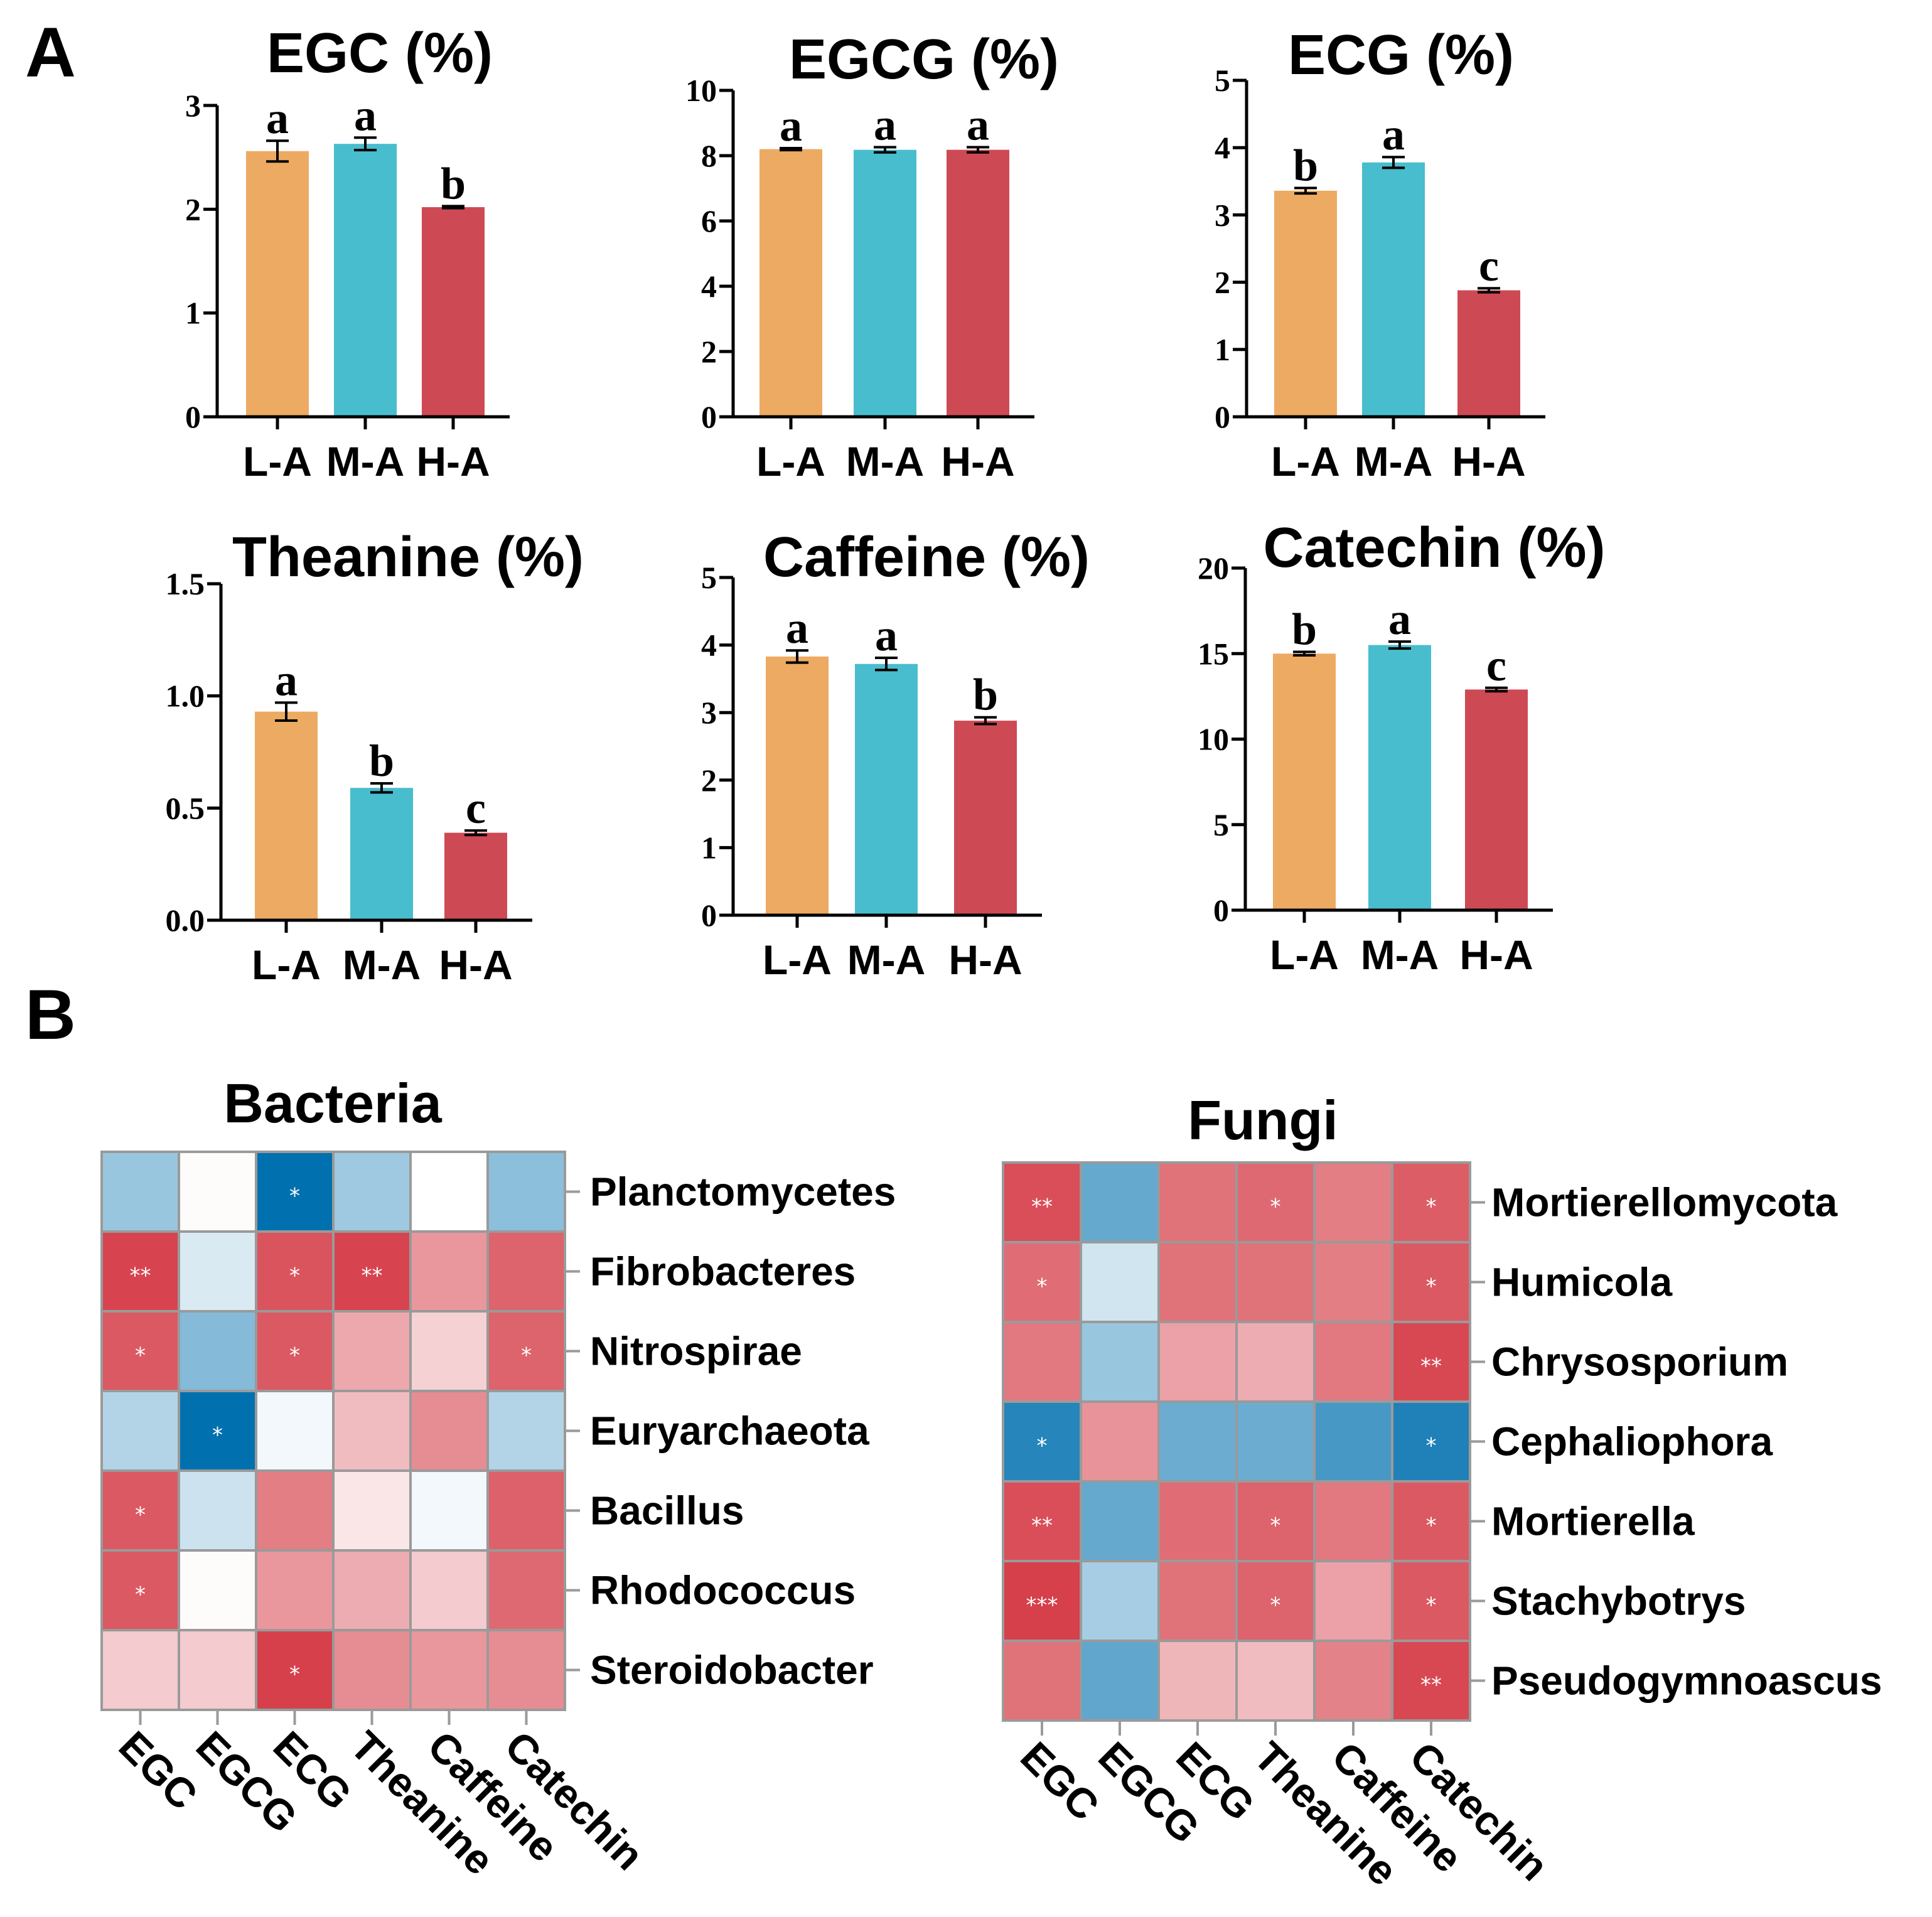 Image resolution: width=1932 pixels, height=1917 pixels. What do you see at coordinates (1042, 1605) in the screenshot?
I see `heatmap-fungi-significance-star: ***` at bounding box center [1042, 1605].